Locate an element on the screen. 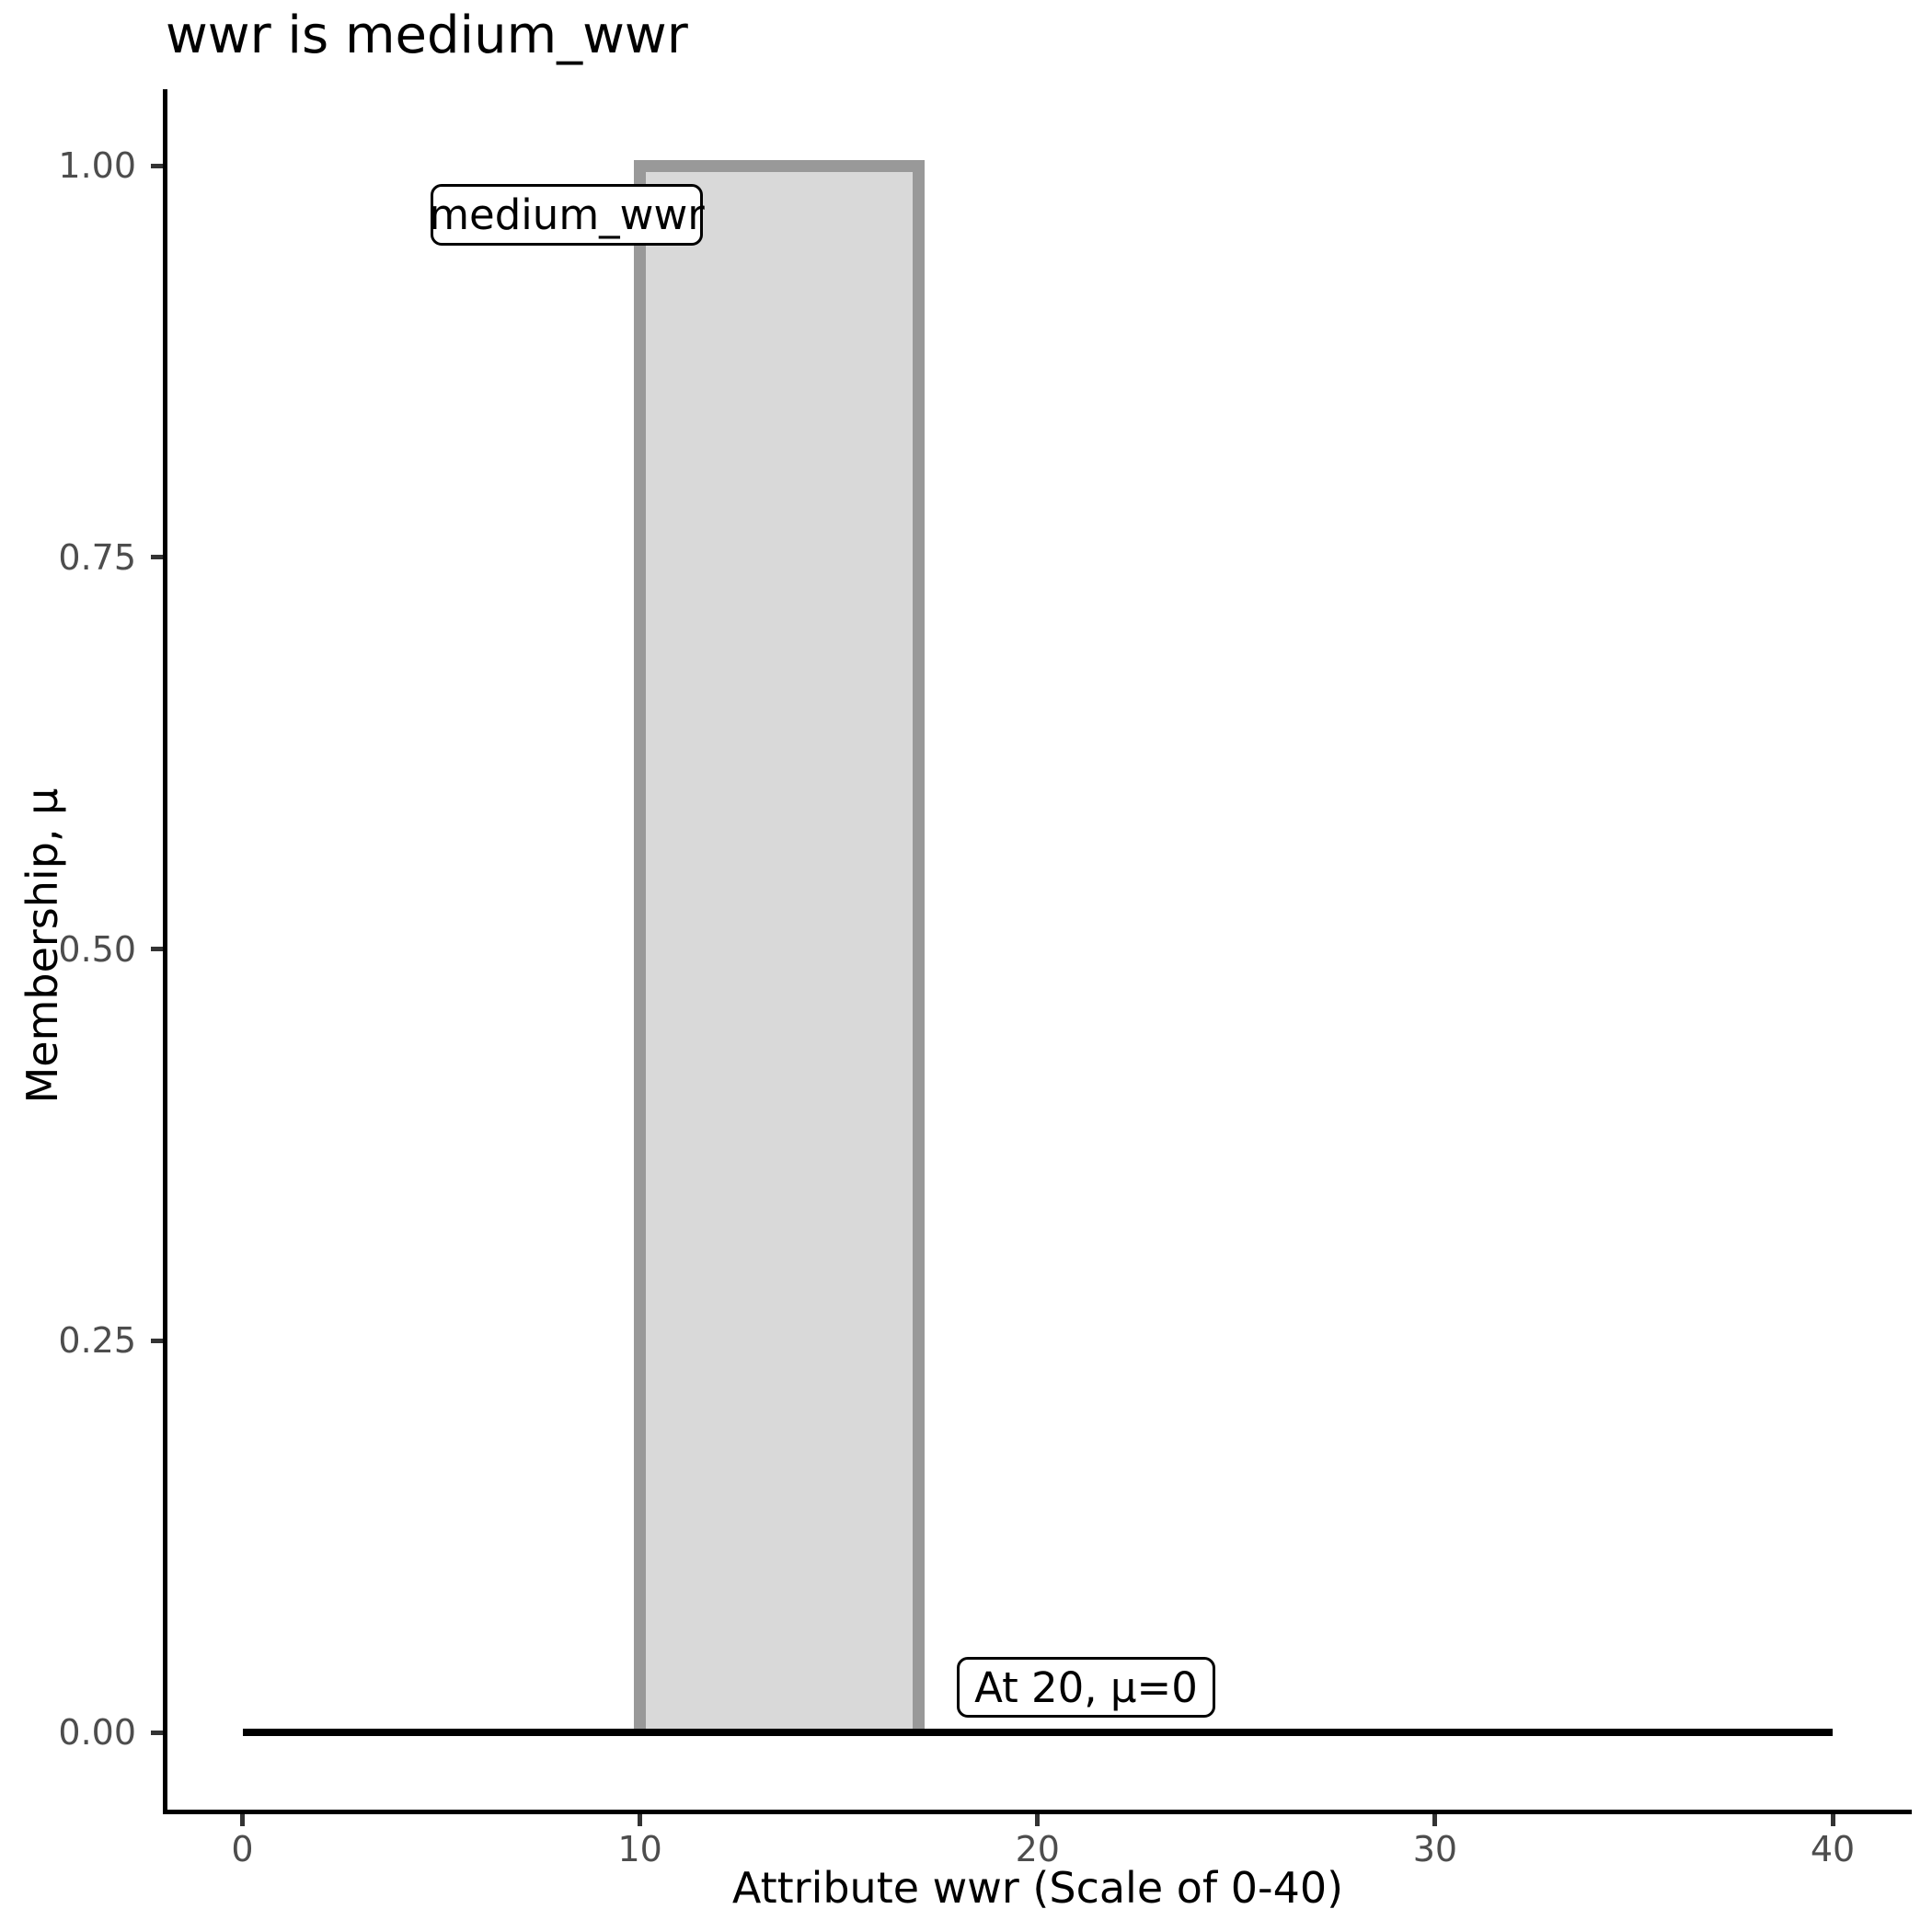  x-tick-label: 10 is located at coordinates (639, 1849).